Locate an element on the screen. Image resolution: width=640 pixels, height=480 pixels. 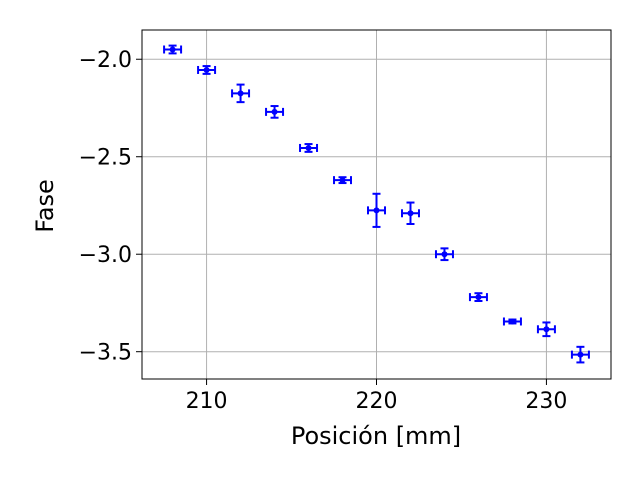
y-axis-label: Fase is located at coordinates (45, 206).